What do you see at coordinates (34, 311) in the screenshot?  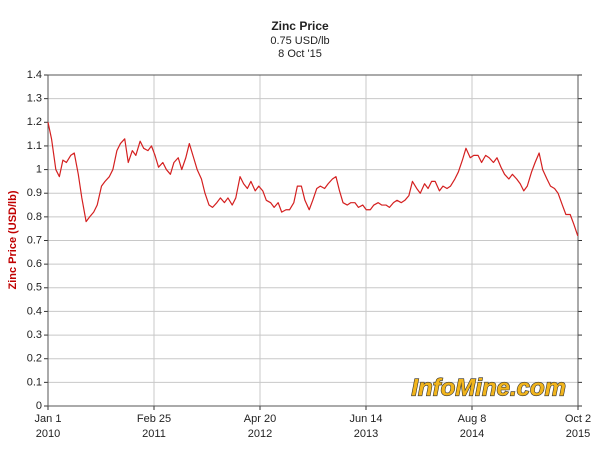 I see `y-tick-label: 0.4` at bounding box center [34, 311].